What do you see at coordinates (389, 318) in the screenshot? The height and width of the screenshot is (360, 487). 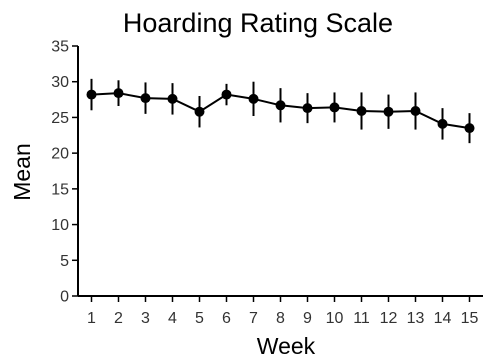 I see `x-tick-label: 12` at bounding box center [389, 318].